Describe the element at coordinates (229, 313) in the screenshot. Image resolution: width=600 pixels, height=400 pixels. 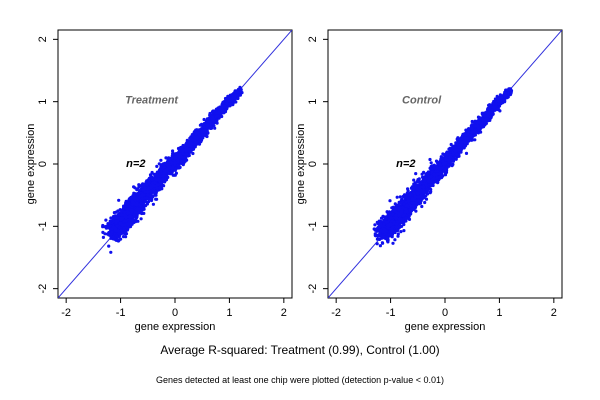
I see `x-tick-label: 1` at that location.